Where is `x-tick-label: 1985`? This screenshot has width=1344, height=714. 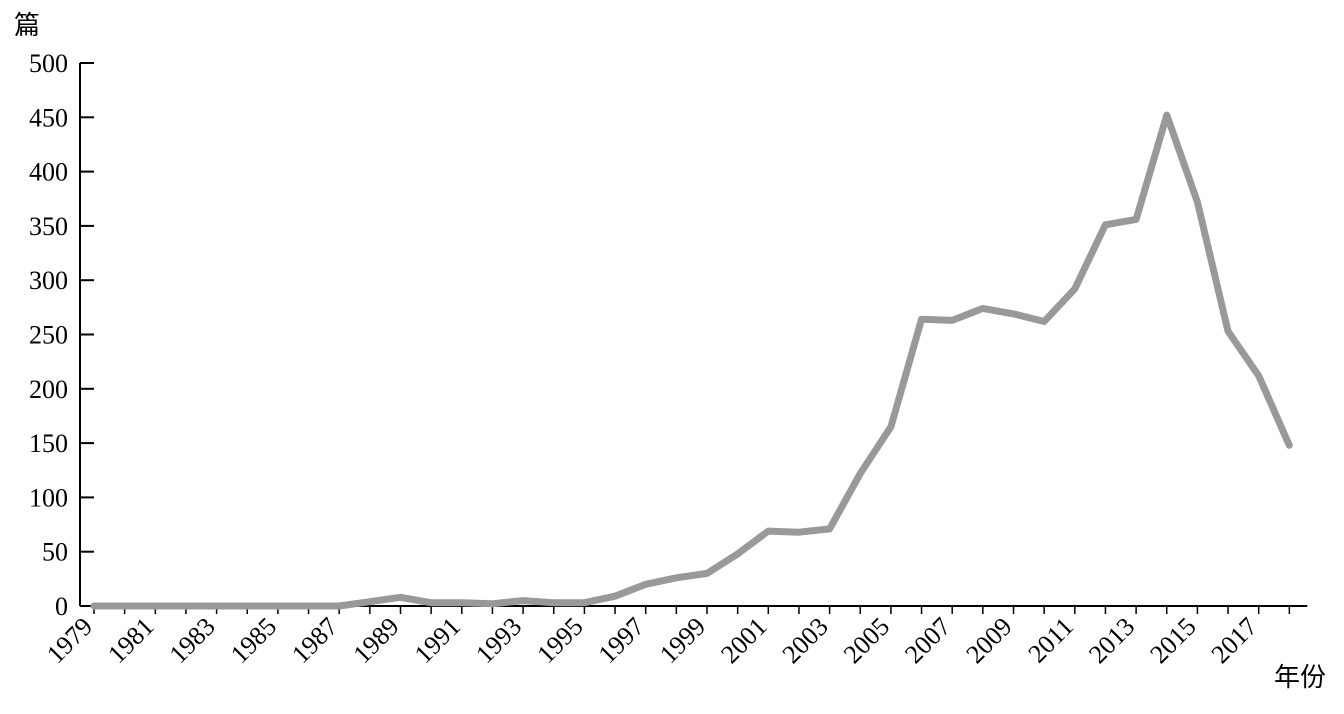
x-tick-label: 1985 is located at coordinates (253, 640).